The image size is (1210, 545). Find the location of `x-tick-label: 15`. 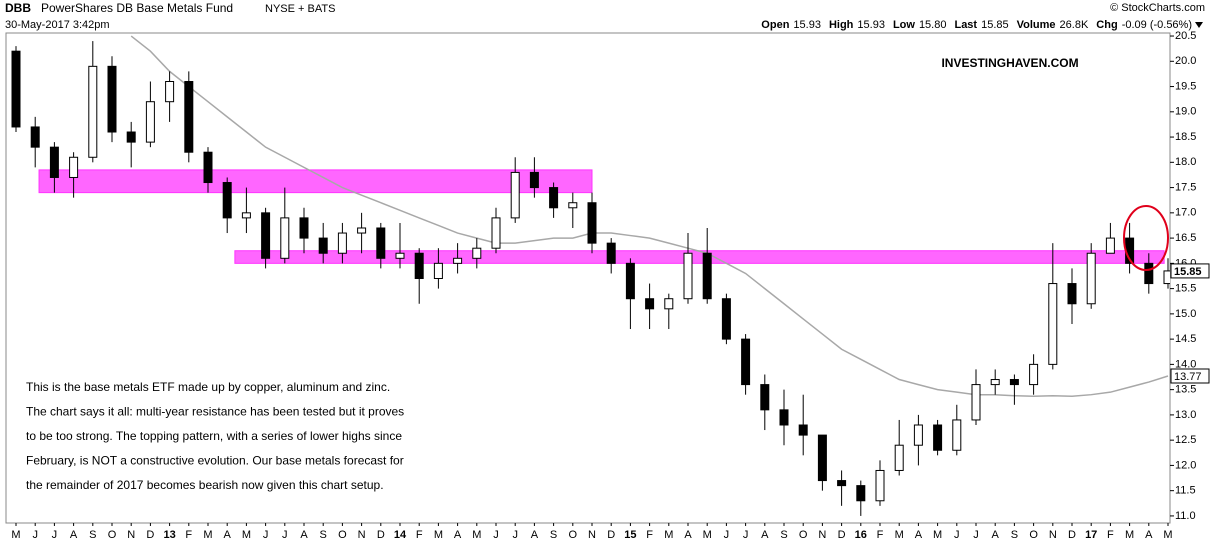

x-tick-label: 15 is located at coordinates (630, 535).